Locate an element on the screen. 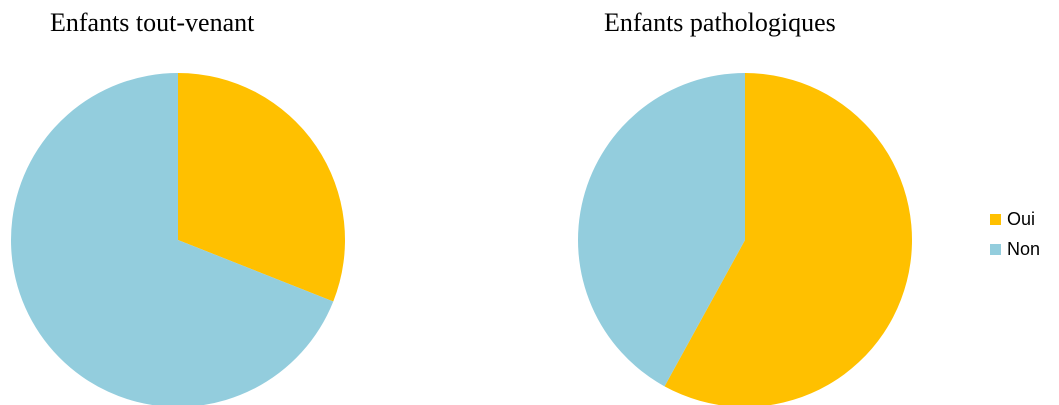 The image size is (1059, 405). legend-swatch-non is located at coordinates (995, 249).